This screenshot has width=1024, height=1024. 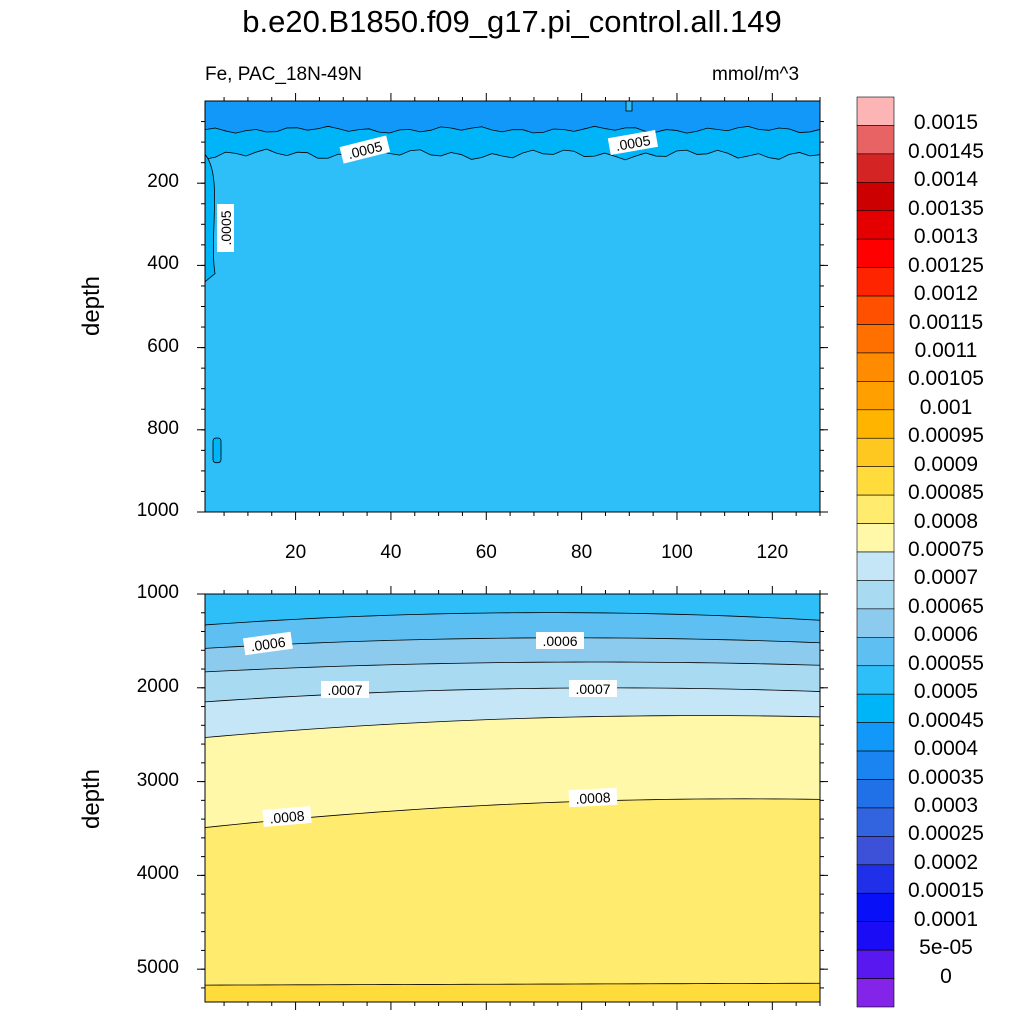 What do you see at coordinates (946, 749) in the screenshot?
I see `colorbar-label: 0.0004` at bounding box center [946, 749].